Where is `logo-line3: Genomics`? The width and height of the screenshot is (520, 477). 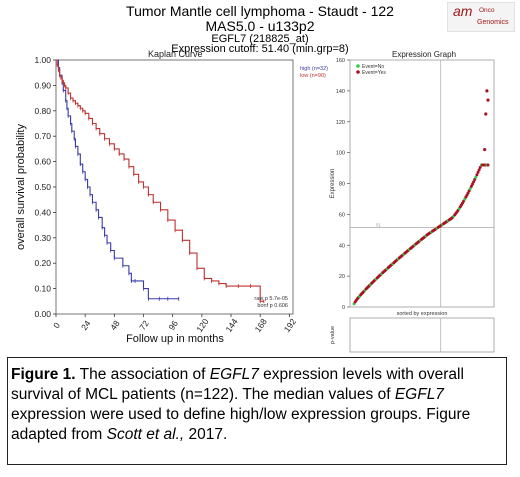 logo-line3: Genomics is located at coordinates (493, 22).